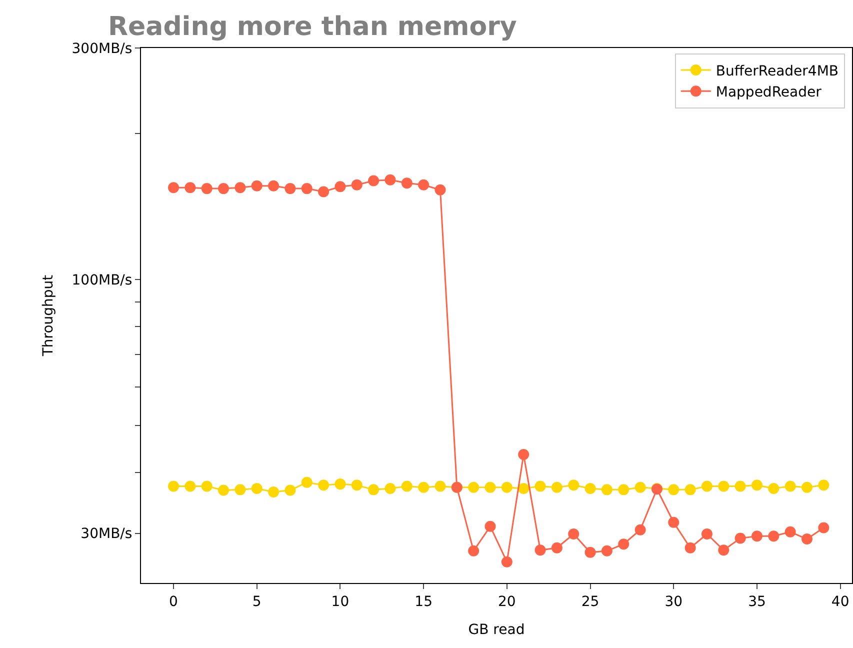 This screenshot has height=648, width=853. I want to click on legend-label: MappedReader, so click(769, 92).